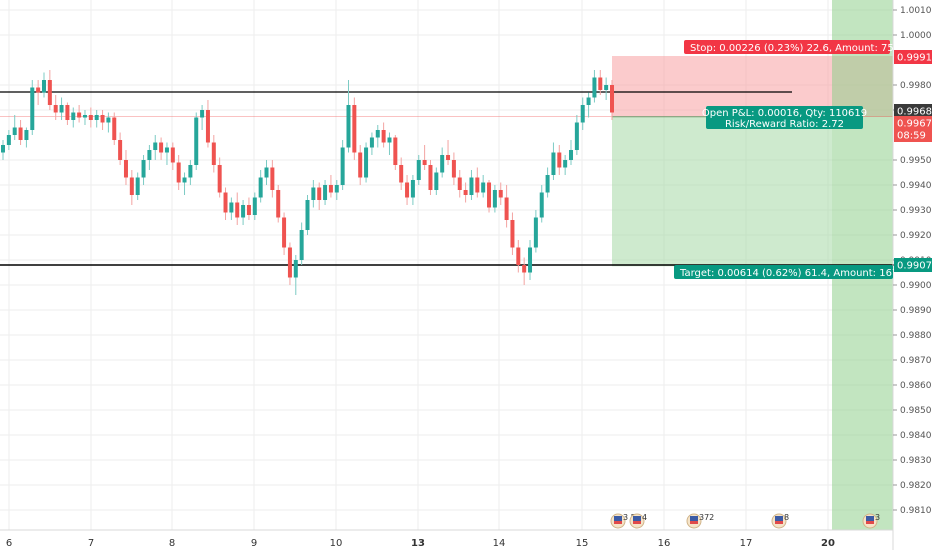  Describe the element at coordinates (877, 517) in the screenshot. I see `event-count: 3` at that location.